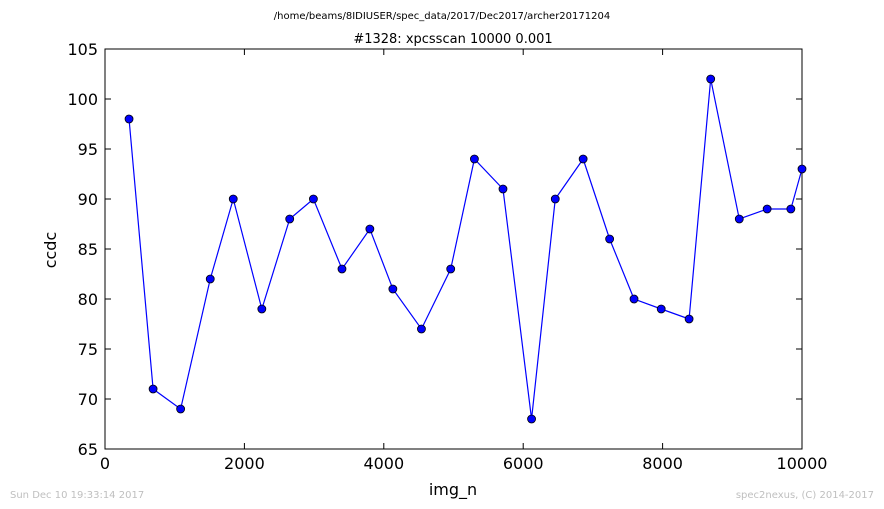  What do you see at coordinates (453, 490) in the screenshot?
I see `x-axis-label: img_n` at bounding box center [453, 490].